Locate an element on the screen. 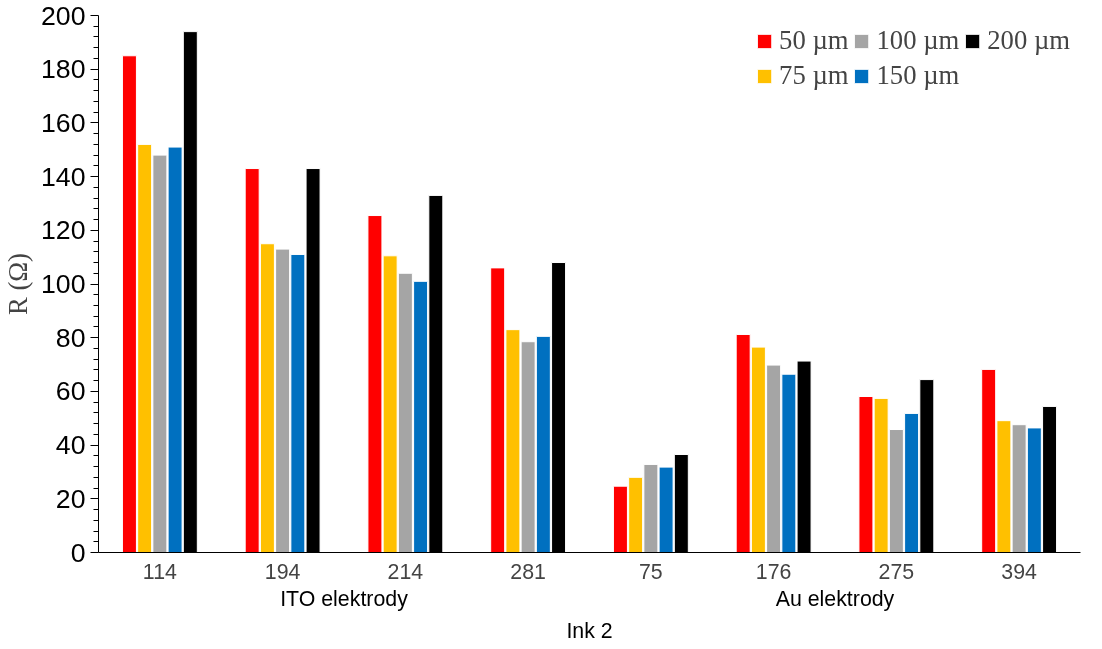  x-tick-label: 194 is located at coordinates (282, 571).